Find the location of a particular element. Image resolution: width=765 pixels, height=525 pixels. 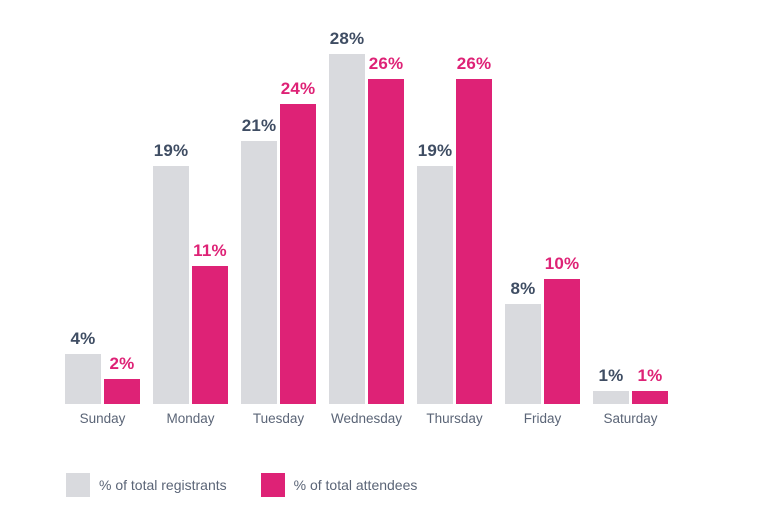

bar-value-label-registrants-friday: 8% is located at coordinates (523, 288).